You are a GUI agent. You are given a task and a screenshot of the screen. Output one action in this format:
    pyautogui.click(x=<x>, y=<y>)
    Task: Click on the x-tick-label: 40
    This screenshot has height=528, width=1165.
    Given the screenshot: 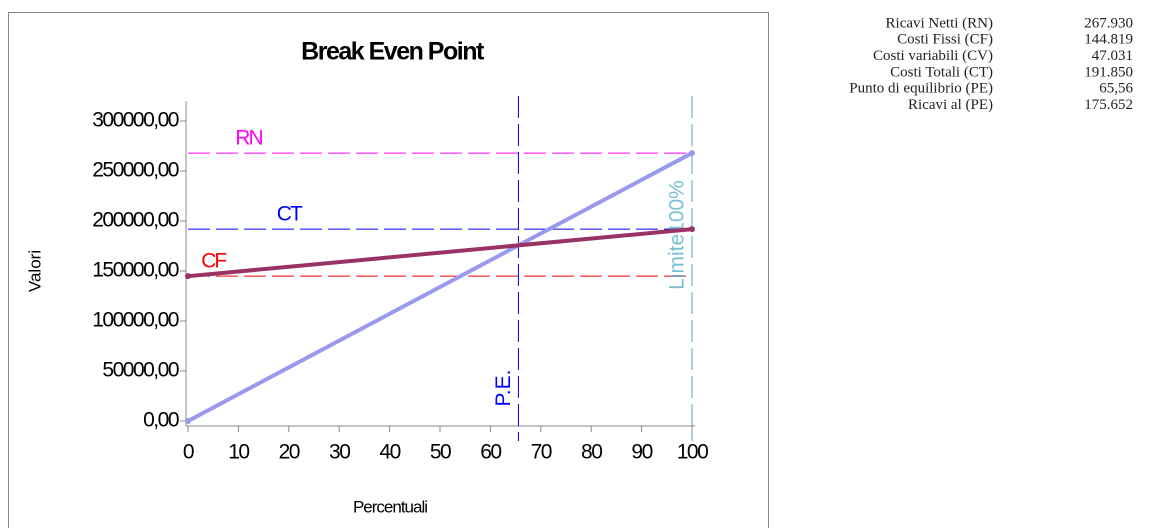 What is the action you would take?
    pyautogui.click(x=389, y=452)
    